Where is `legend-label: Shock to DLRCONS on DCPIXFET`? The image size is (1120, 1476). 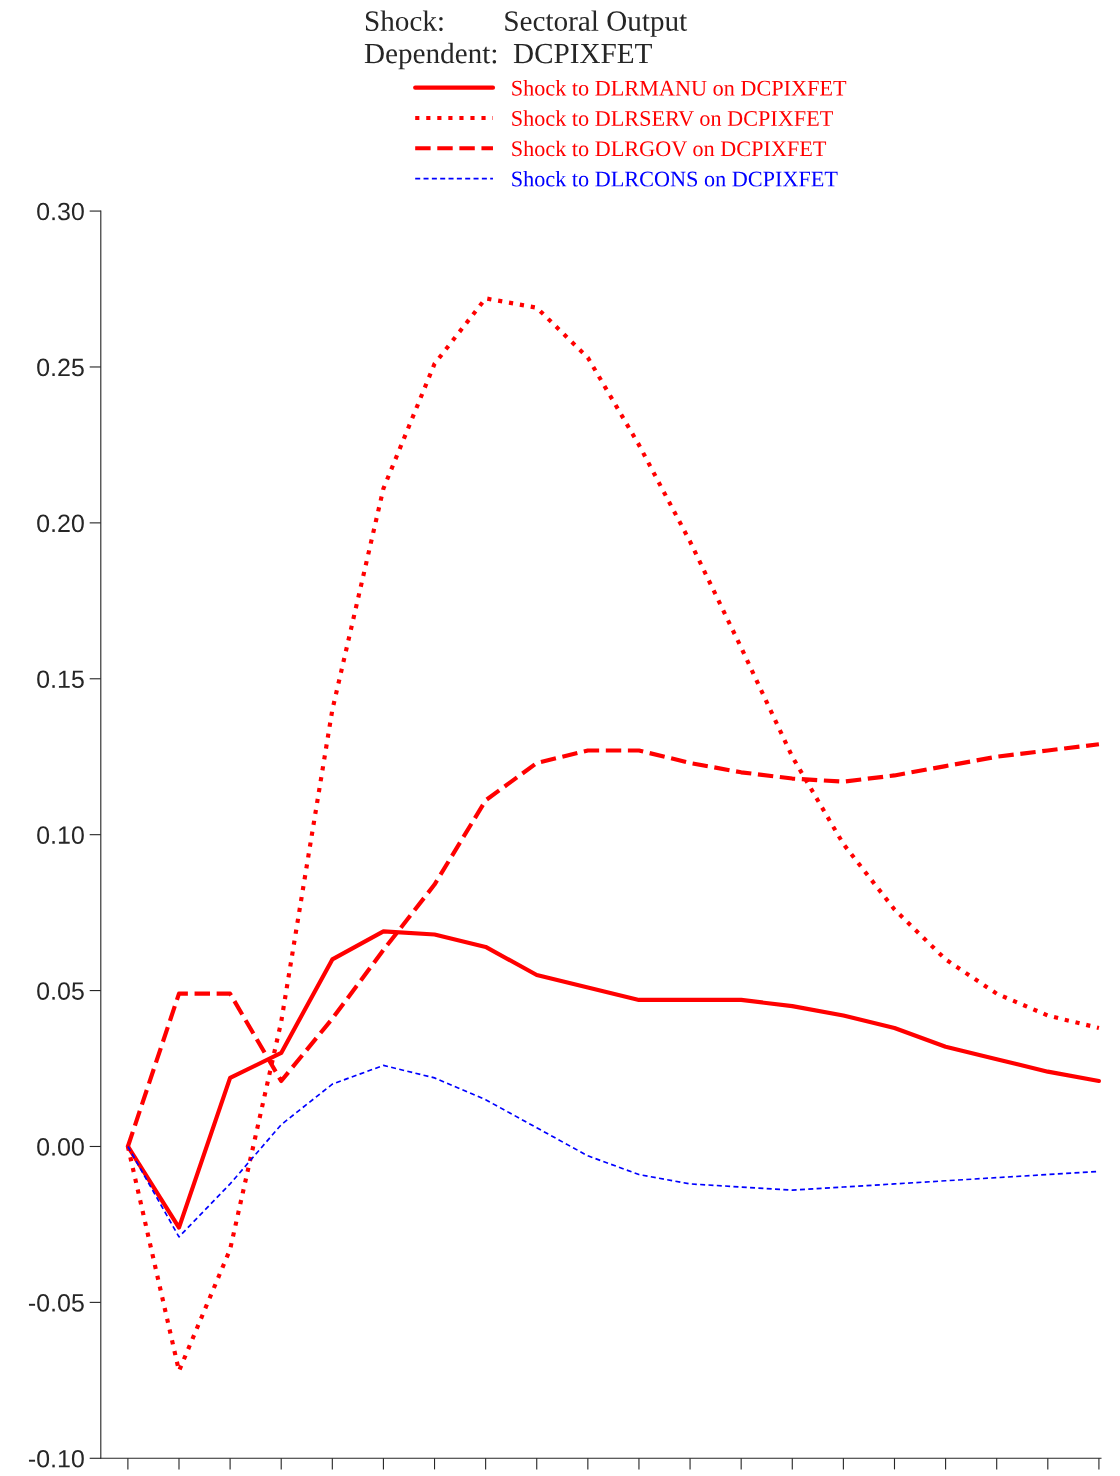 legend-label: Shock to DLRCONS on DCPIXFET is located at coordinates (675, 178).